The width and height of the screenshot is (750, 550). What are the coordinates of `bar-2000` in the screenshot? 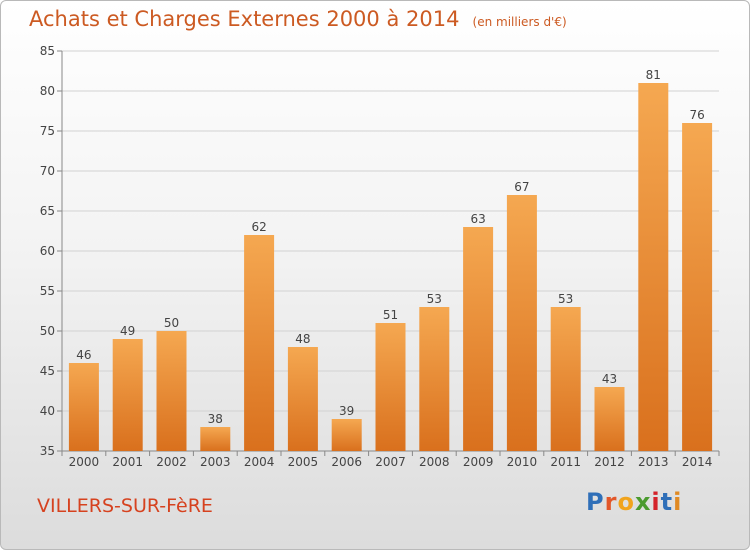 It's located at (83, 407).